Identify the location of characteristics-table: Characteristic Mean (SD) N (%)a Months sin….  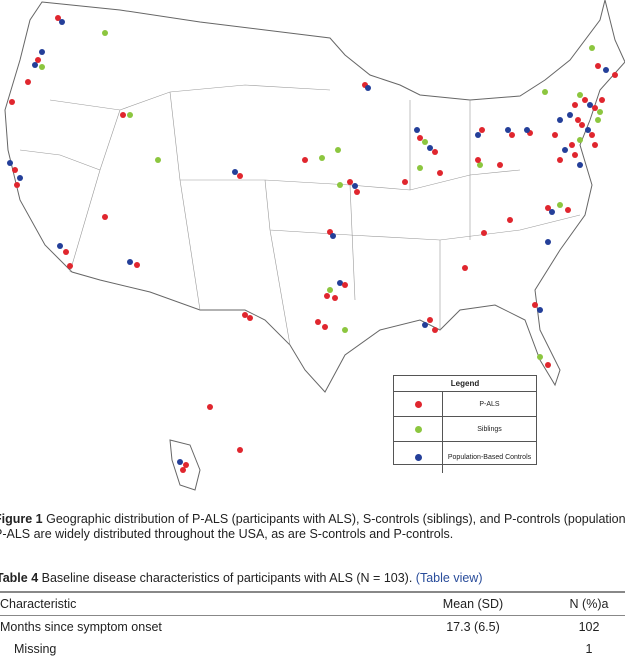
(312, 625).